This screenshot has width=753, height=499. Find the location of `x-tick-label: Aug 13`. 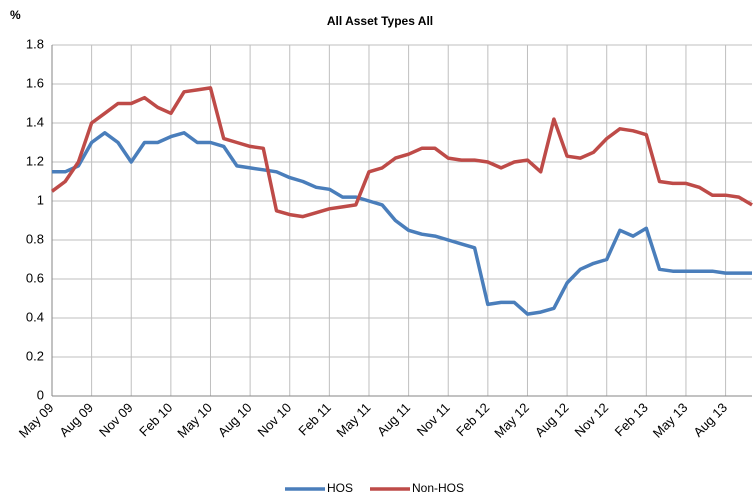

x-tick-label: Aug 13 is located at coordinates (710, 420).